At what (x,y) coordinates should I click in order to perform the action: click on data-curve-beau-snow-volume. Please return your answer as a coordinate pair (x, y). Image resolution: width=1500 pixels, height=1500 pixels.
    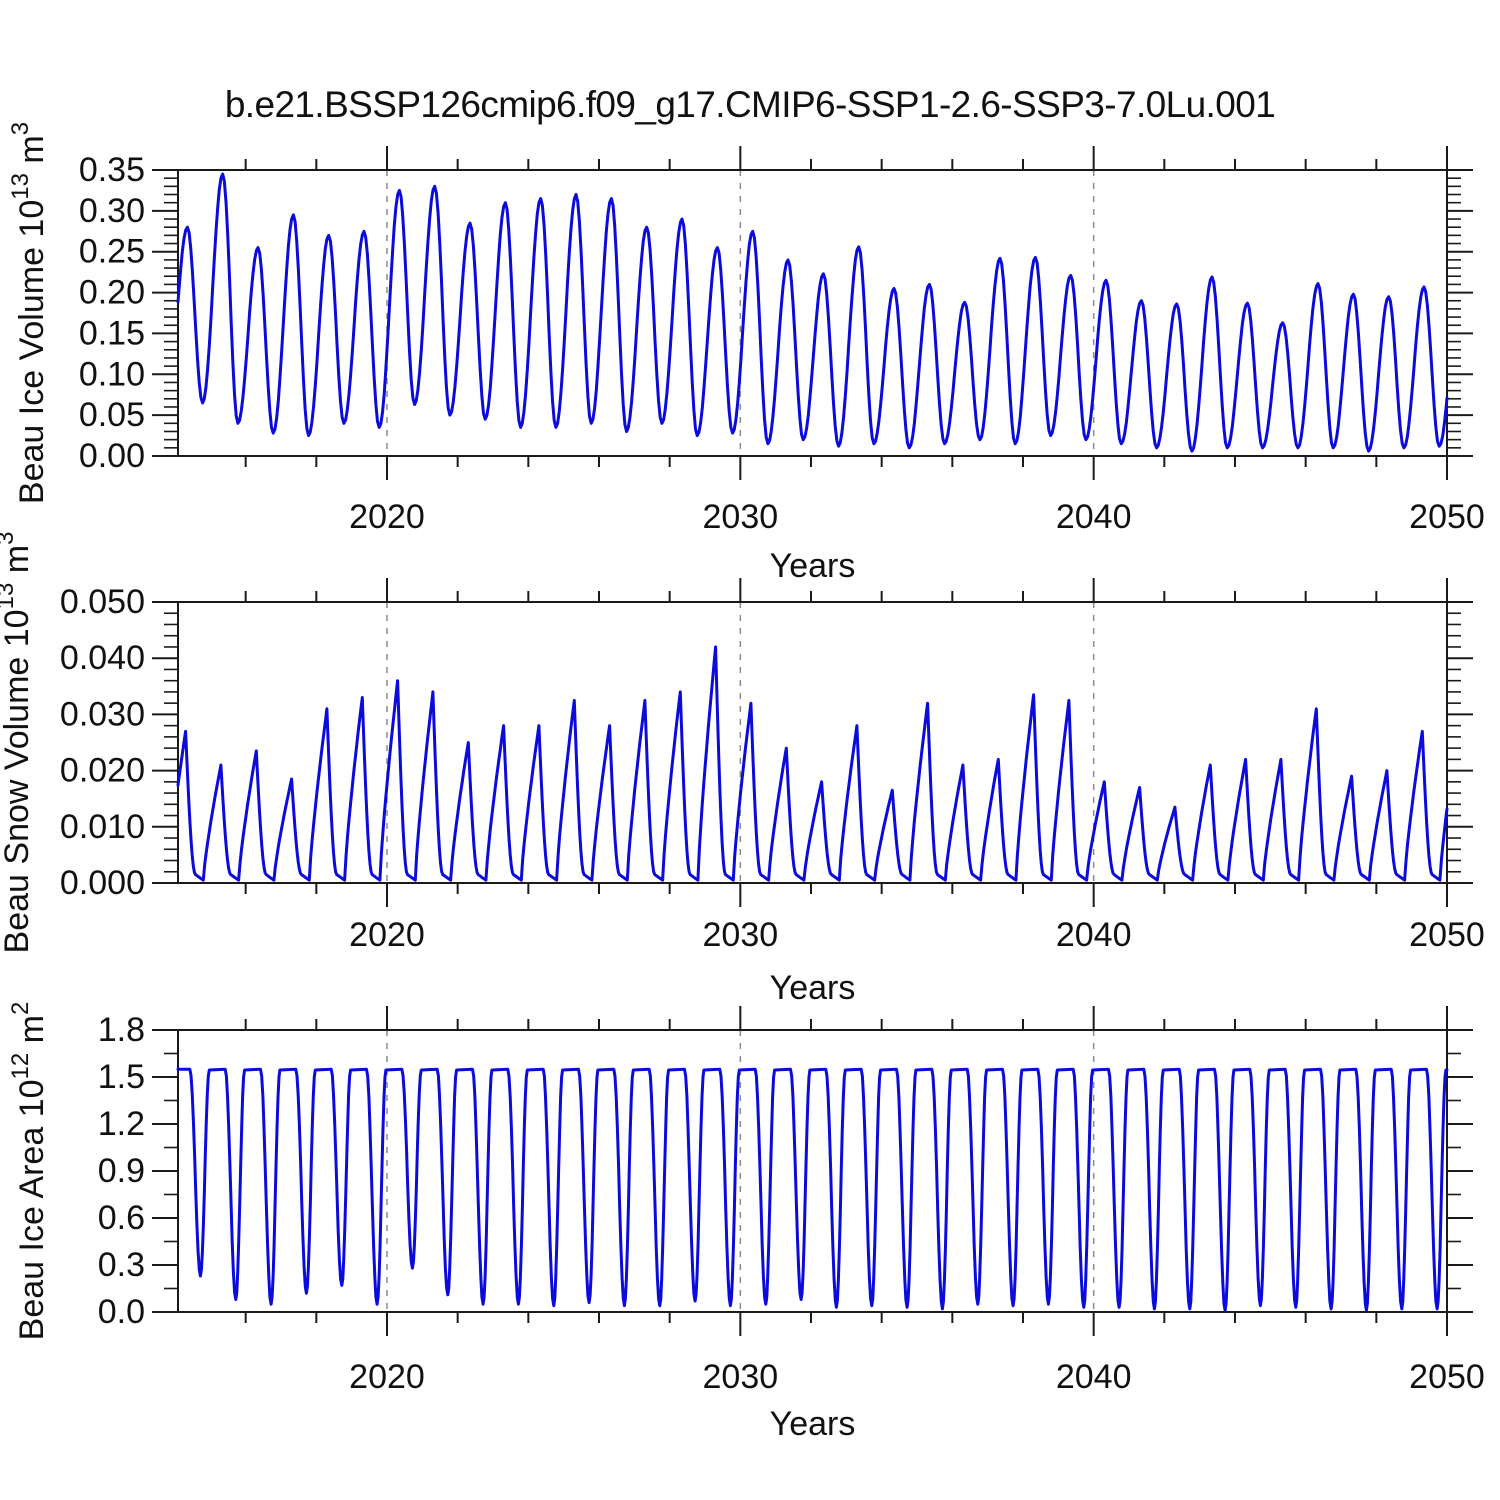
    Looking at the image, I should click on (812, 763).